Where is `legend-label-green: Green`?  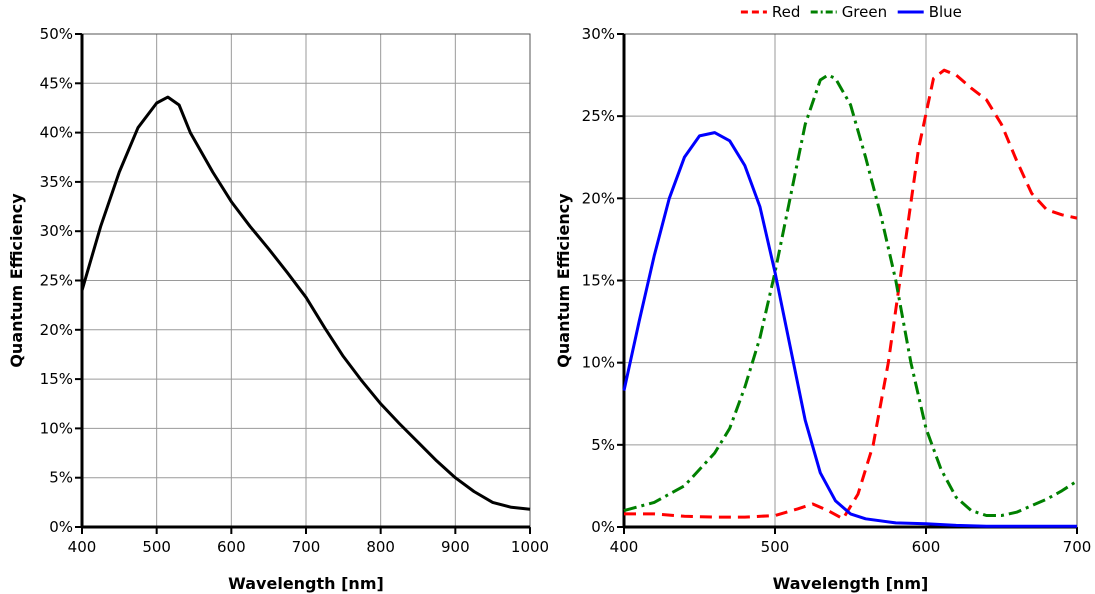 legend-label-green: Green is located at coordinates (864, 12).